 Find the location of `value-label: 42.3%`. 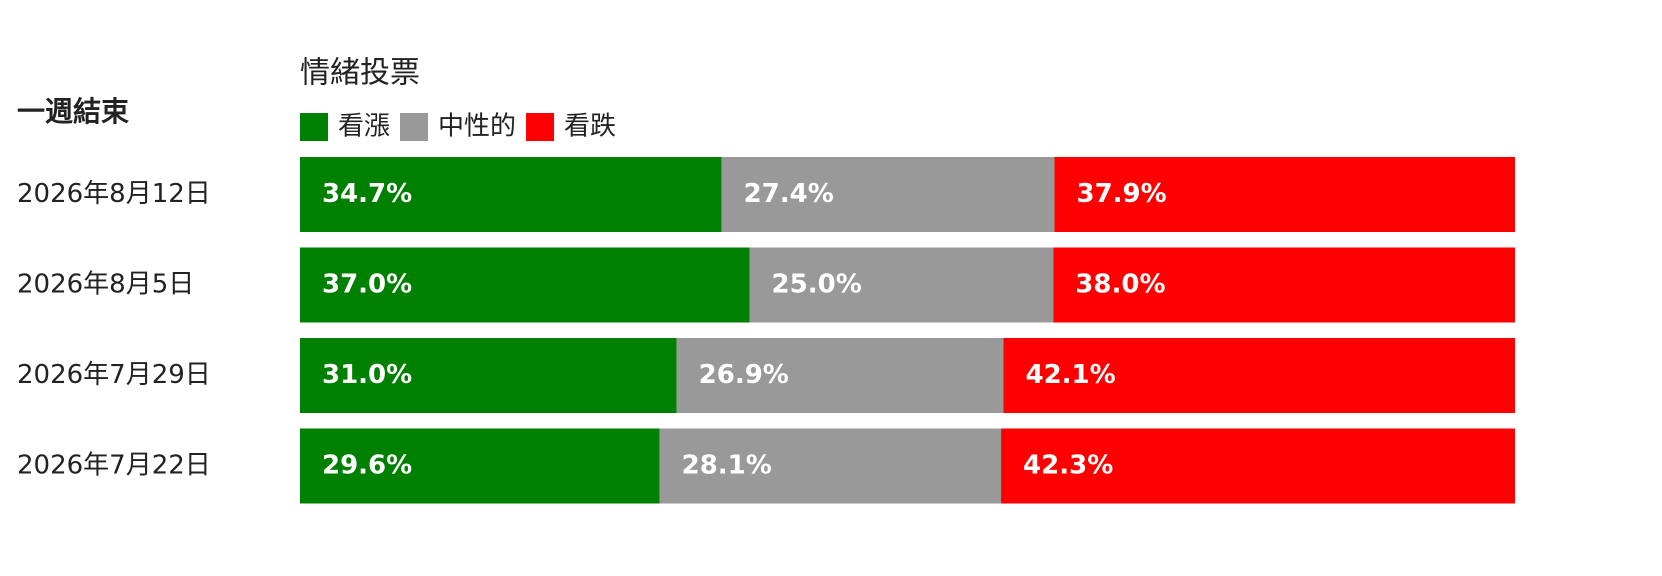

value-label: 42.3% is located at coordinates (1068, 466).